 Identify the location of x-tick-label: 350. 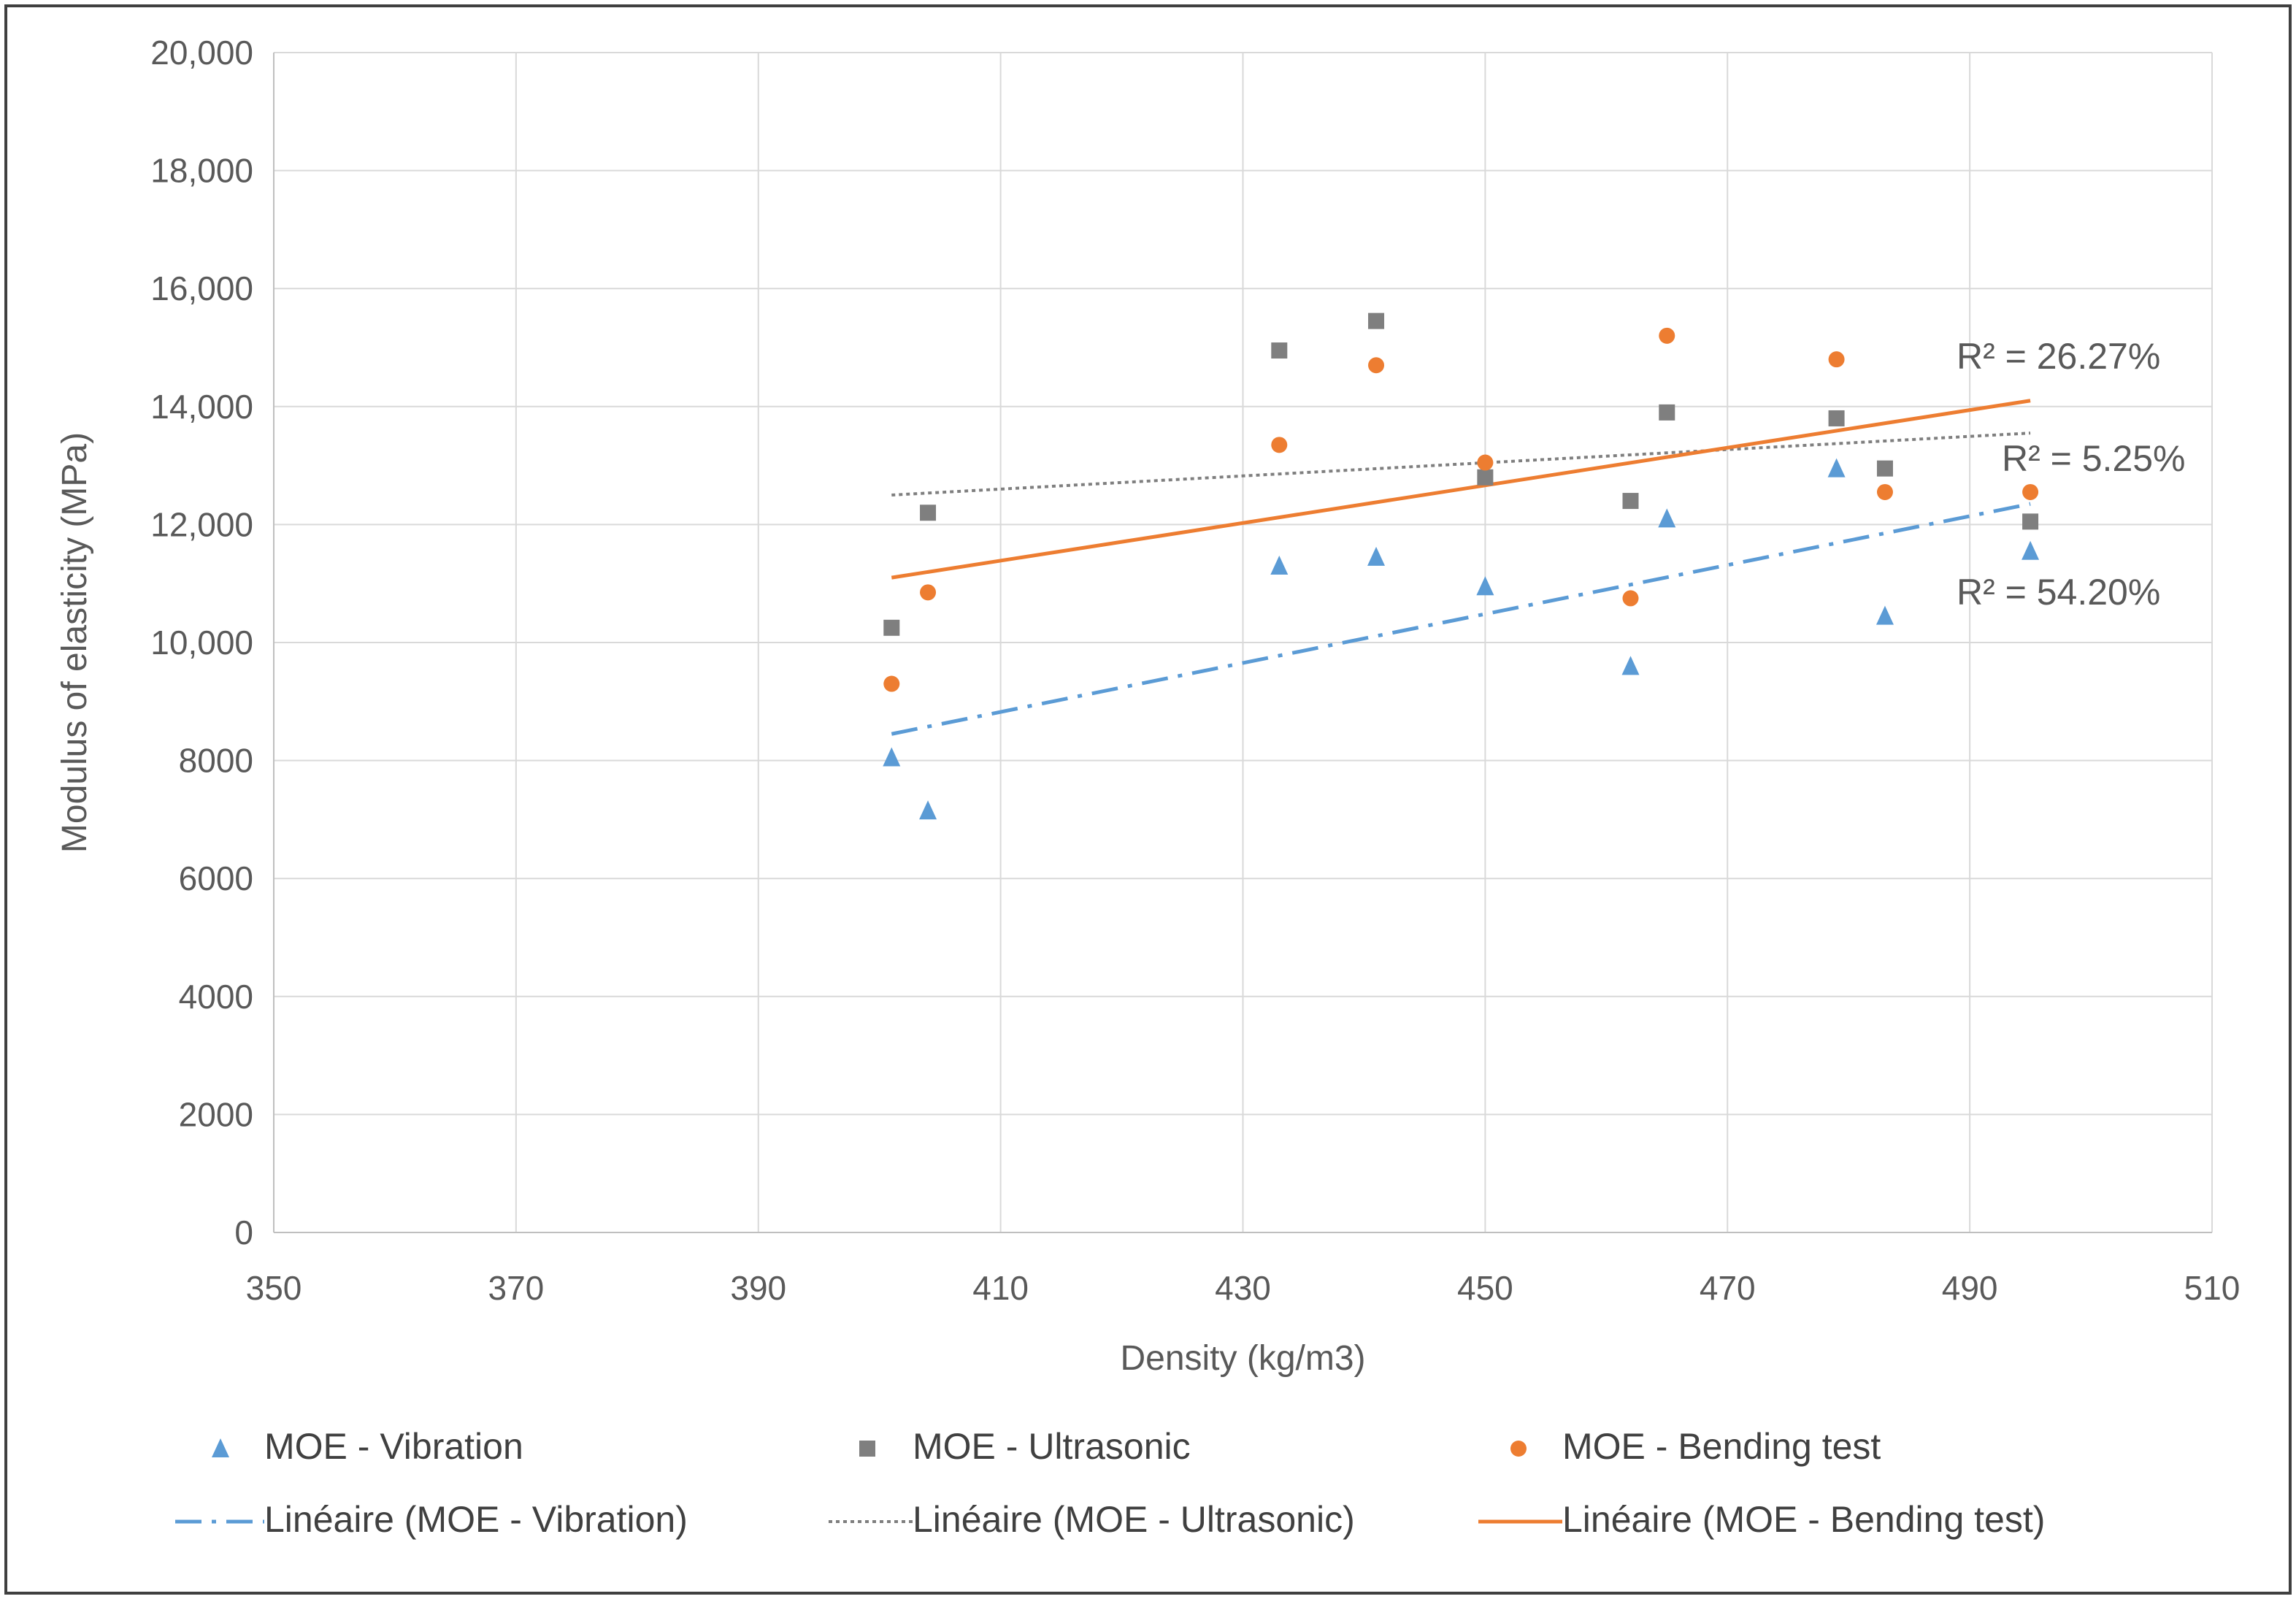
(274, 1288).